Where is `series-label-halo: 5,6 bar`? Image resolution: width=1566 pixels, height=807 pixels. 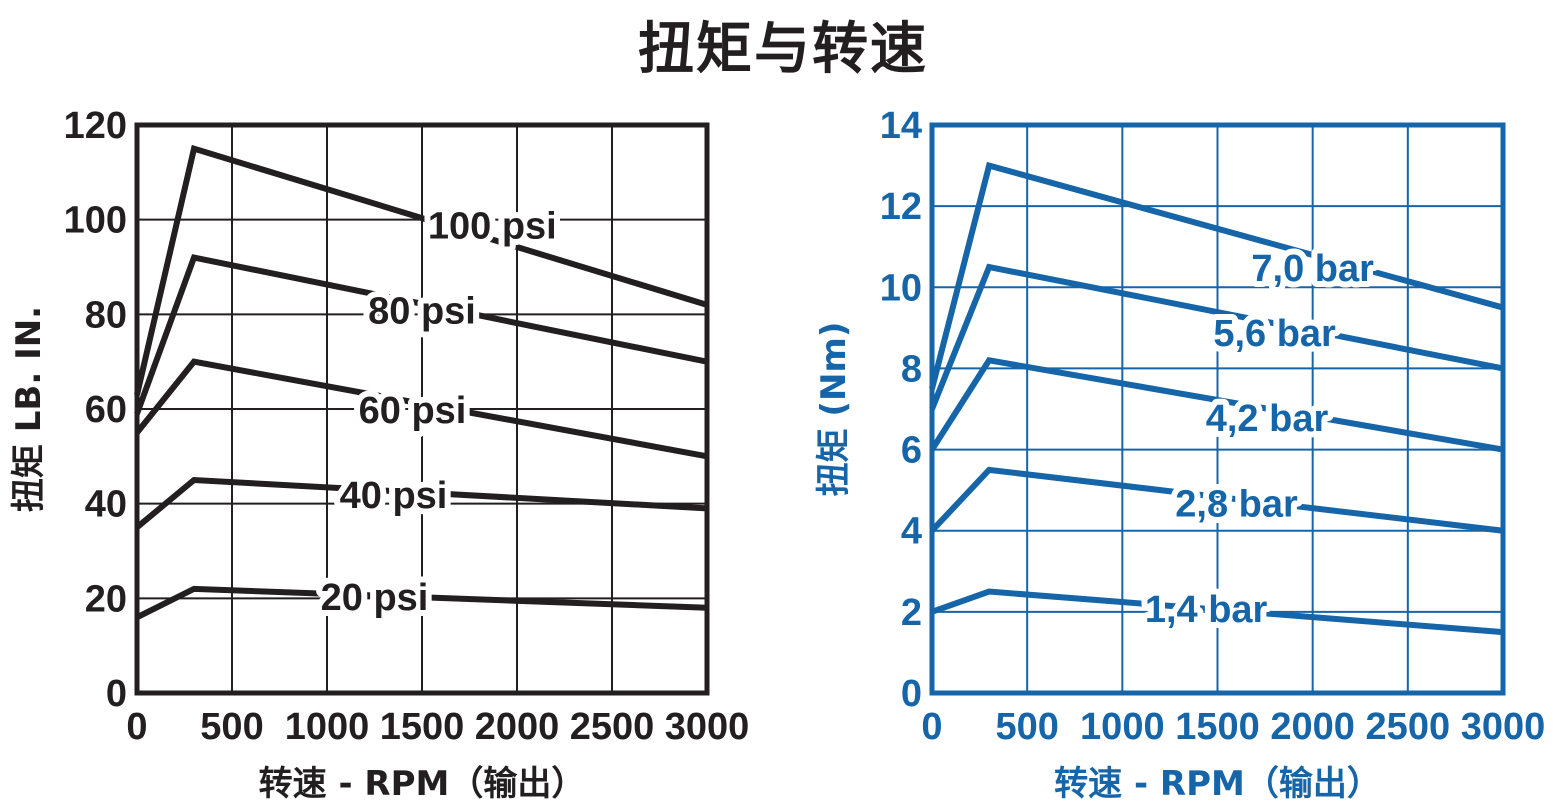
series-label-halo: 5,6 bar is located at coordinates (1274, 334).